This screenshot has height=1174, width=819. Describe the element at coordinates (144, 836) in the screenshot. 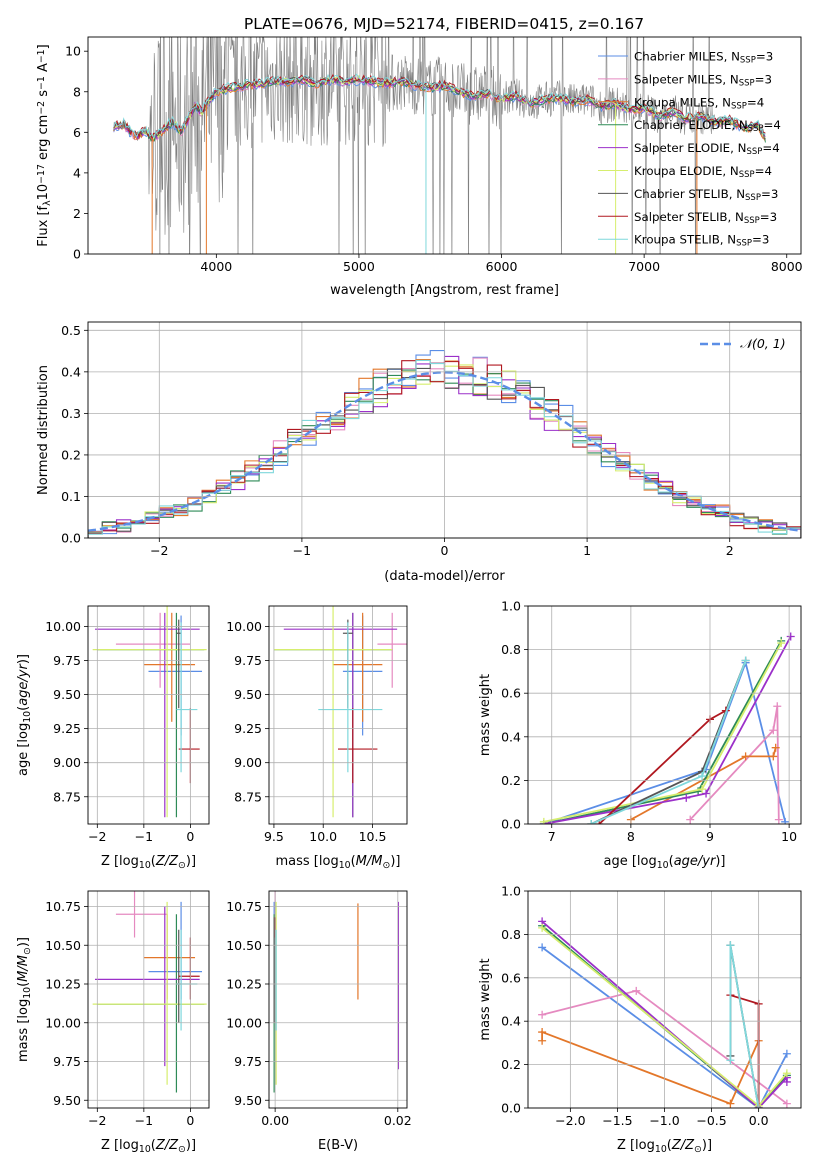

I see `x-tick-label: −1` at that location.